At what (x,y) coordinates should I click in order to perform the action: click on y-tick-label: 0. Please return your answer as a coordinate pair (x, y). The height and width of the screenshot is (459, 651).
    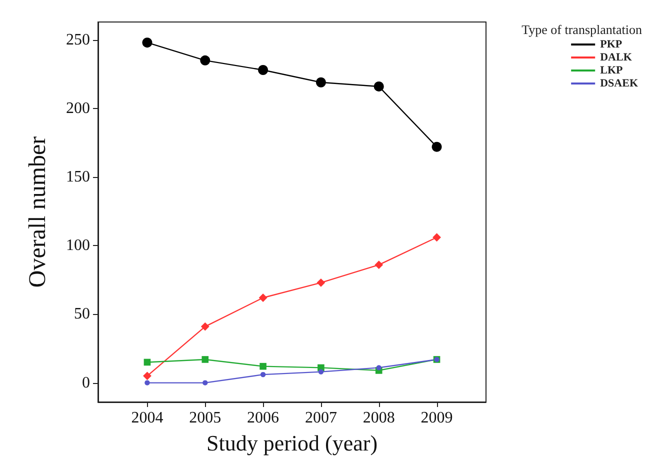
    Looking at the image, I should click on (86, 383).